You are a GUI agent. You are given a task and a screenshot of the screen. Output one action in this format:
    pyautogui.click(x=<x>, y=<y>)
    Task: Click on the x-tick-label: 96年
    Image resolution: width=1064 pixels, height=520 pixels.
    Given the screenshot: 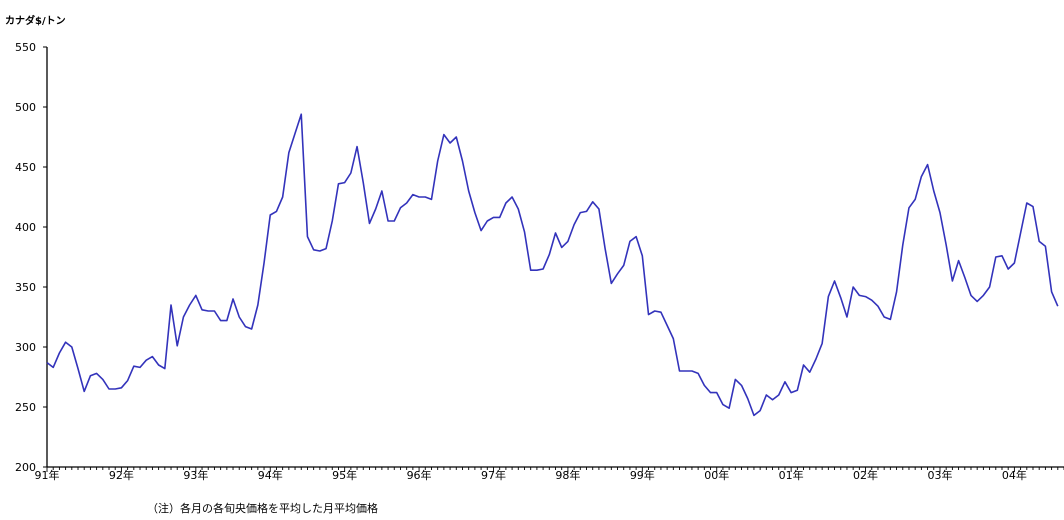 What is the action you would take?
    pyautogui.click(x=419, y=475)
    